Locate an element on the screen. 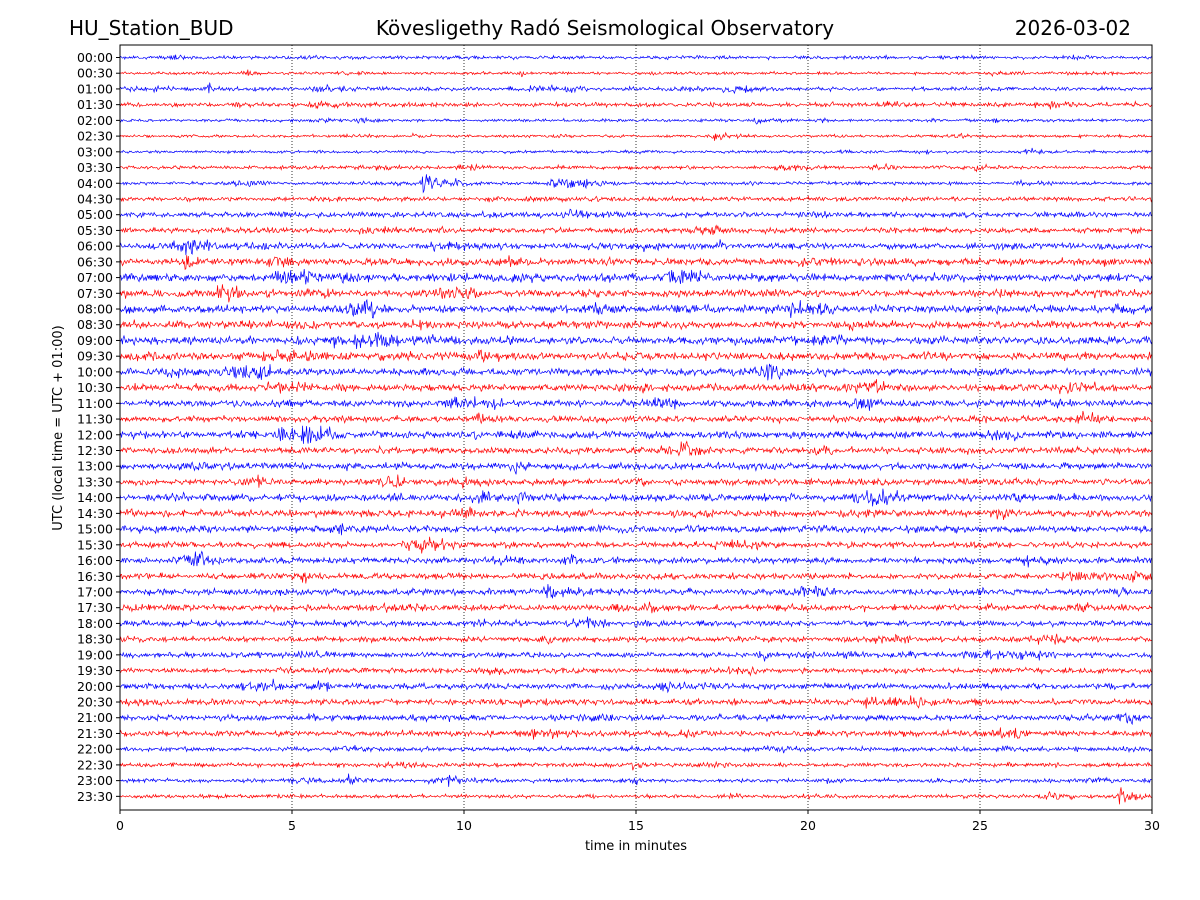 This screenshot has height=900, width=1200. y-tick-label: 05:00 is located at coordinates (95, 214).